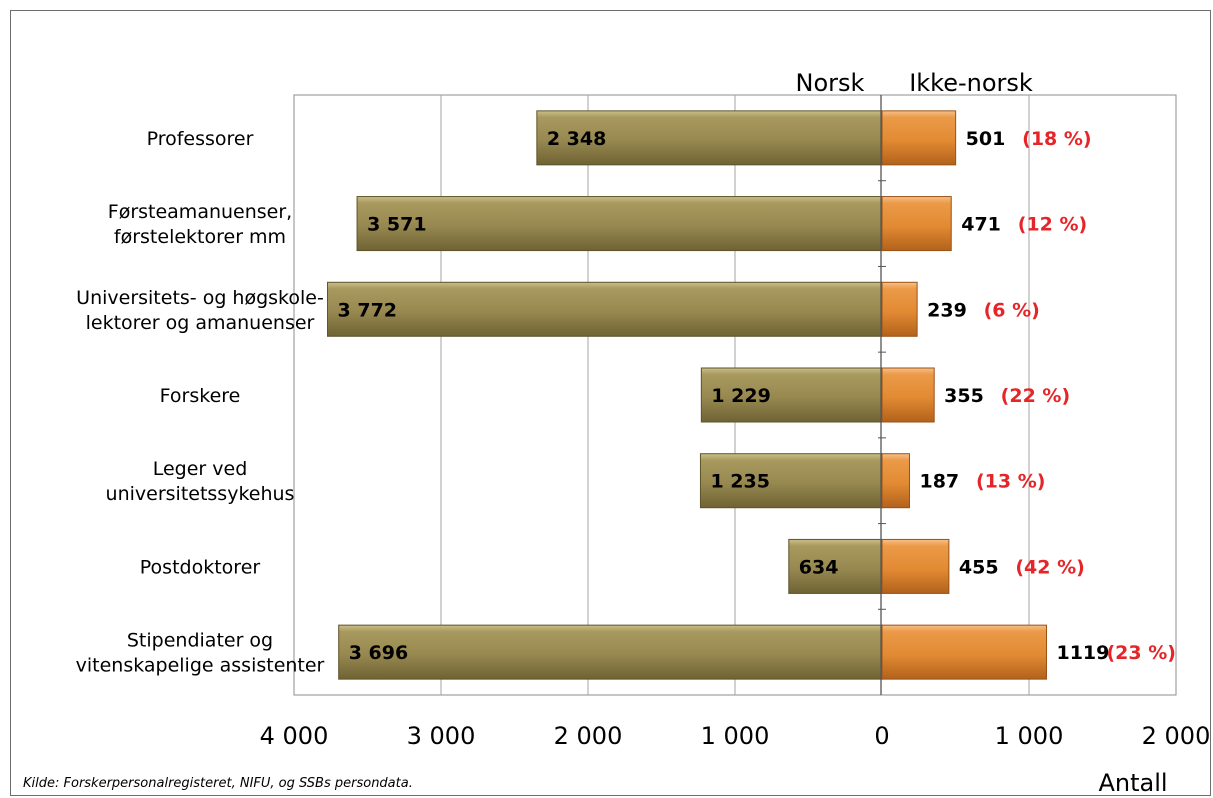 The width and height of the screenshot is (1213, 798). Describe the element at coordinates (1012, 310) in the screenshot. I see `data-label-share: (6 %)` at that location.